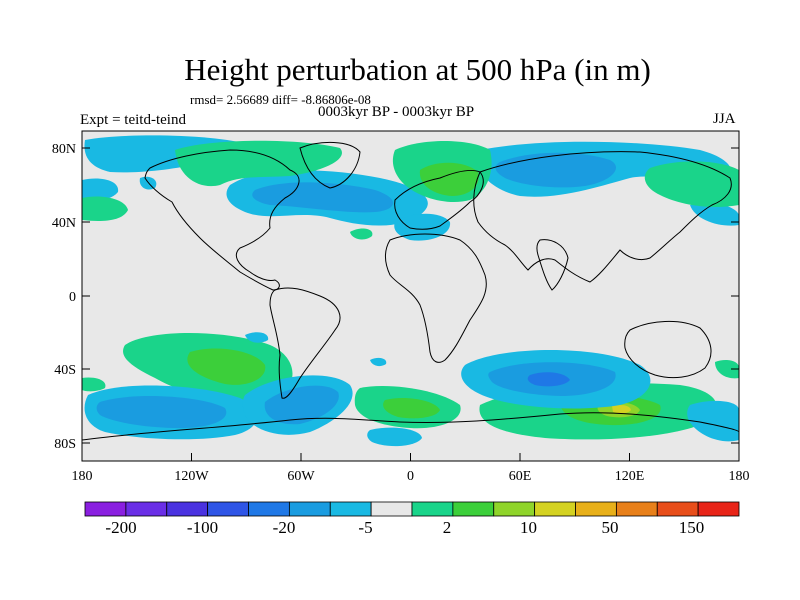 This screenshot has height=600, width=800. I want to click on colorbar-label: 50, so click(610, 527).